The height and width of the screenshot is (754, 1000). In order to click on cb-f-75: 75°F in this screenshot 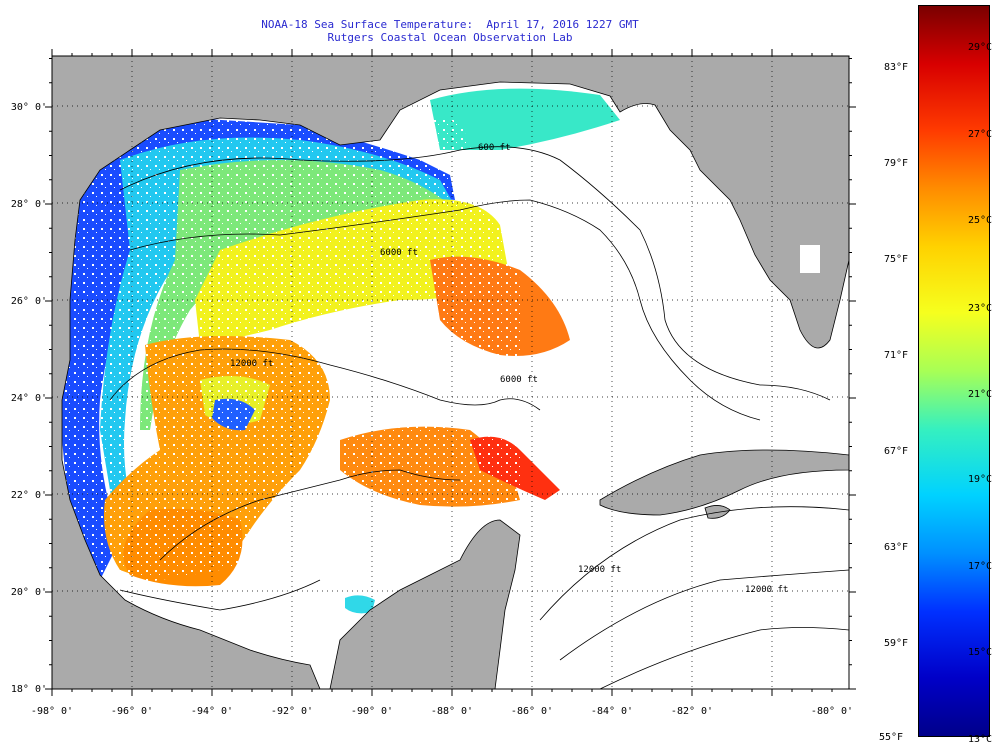, I will do `click(896, 259)`.